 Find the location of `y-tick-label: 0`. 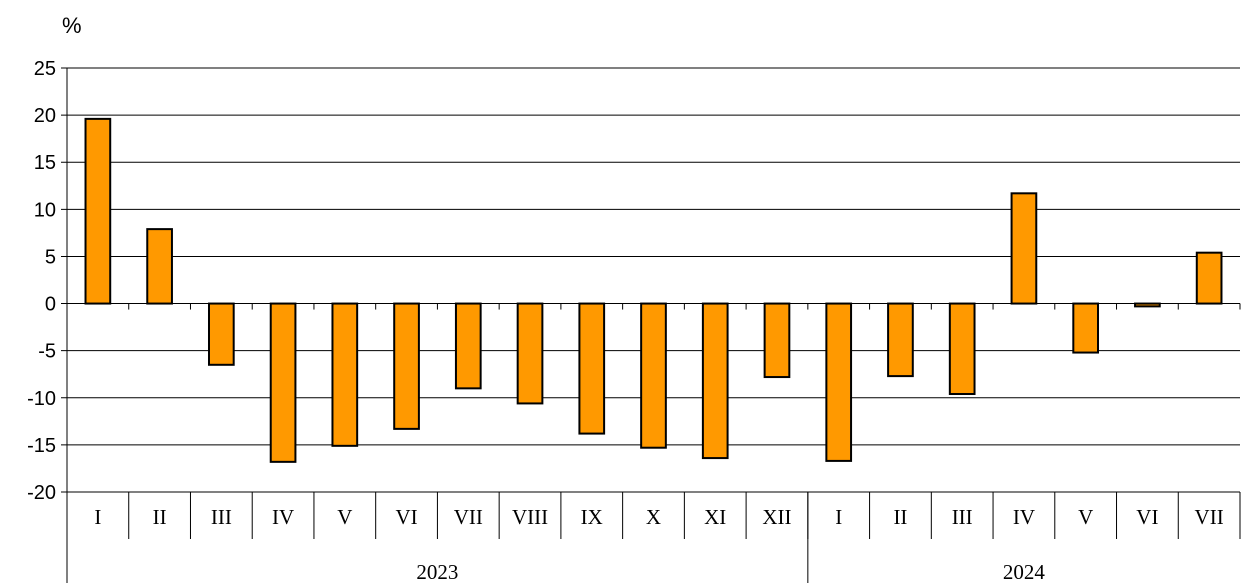

y-tick-label: 0 is located at coordinates (50, 305).